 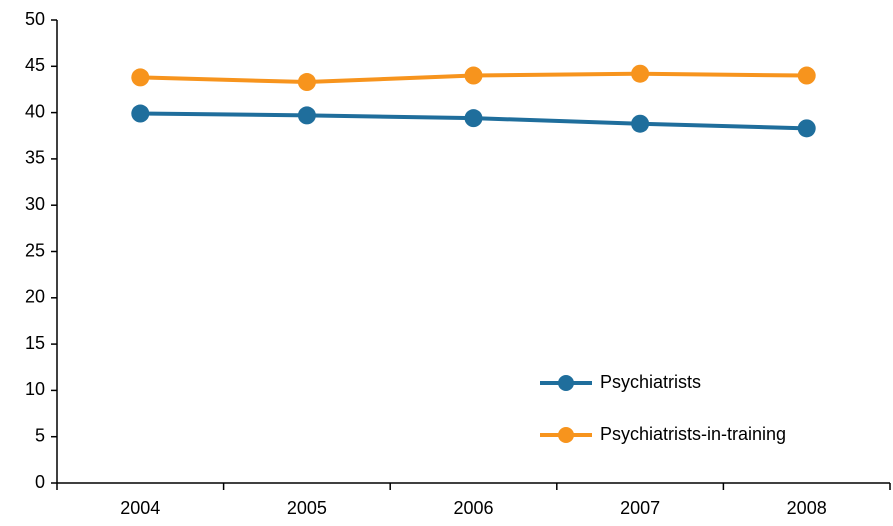 What do you see at coordinates (473, 508) in the screenshot?
I see `x-tick-label: 2006` at bounding box center [473, 508].